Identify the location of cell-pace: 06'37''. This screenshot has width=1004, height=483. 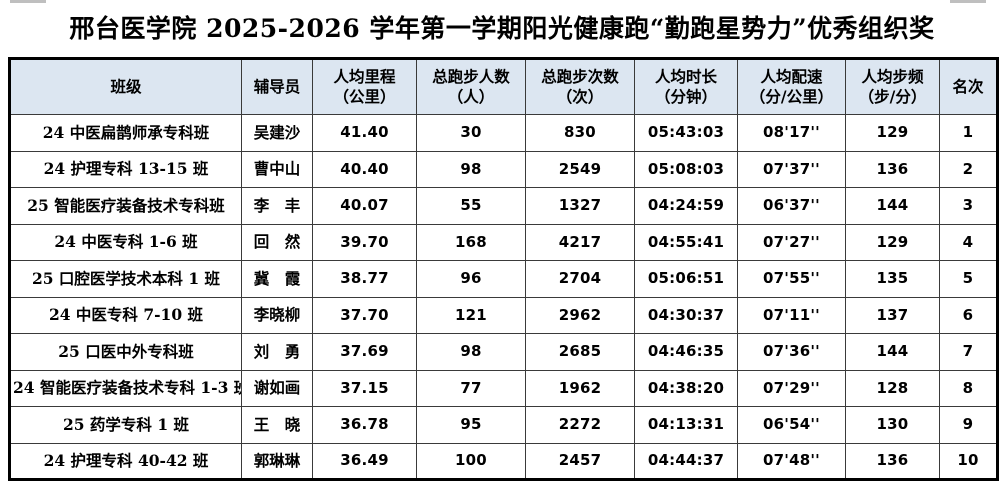
(791, 206).